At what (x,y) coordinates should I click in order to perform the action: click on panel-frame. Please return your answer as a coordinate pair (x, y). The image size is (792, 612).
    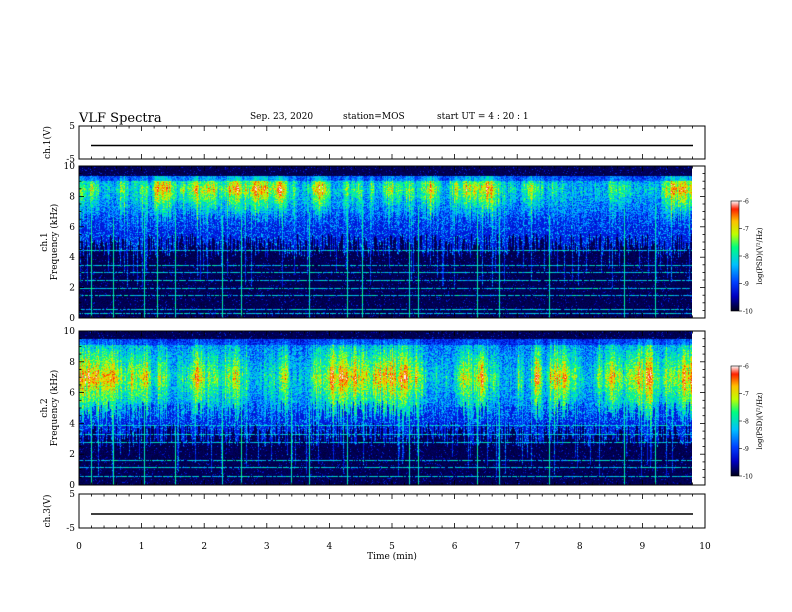
    Looking at the image, I should click on (392, 511).